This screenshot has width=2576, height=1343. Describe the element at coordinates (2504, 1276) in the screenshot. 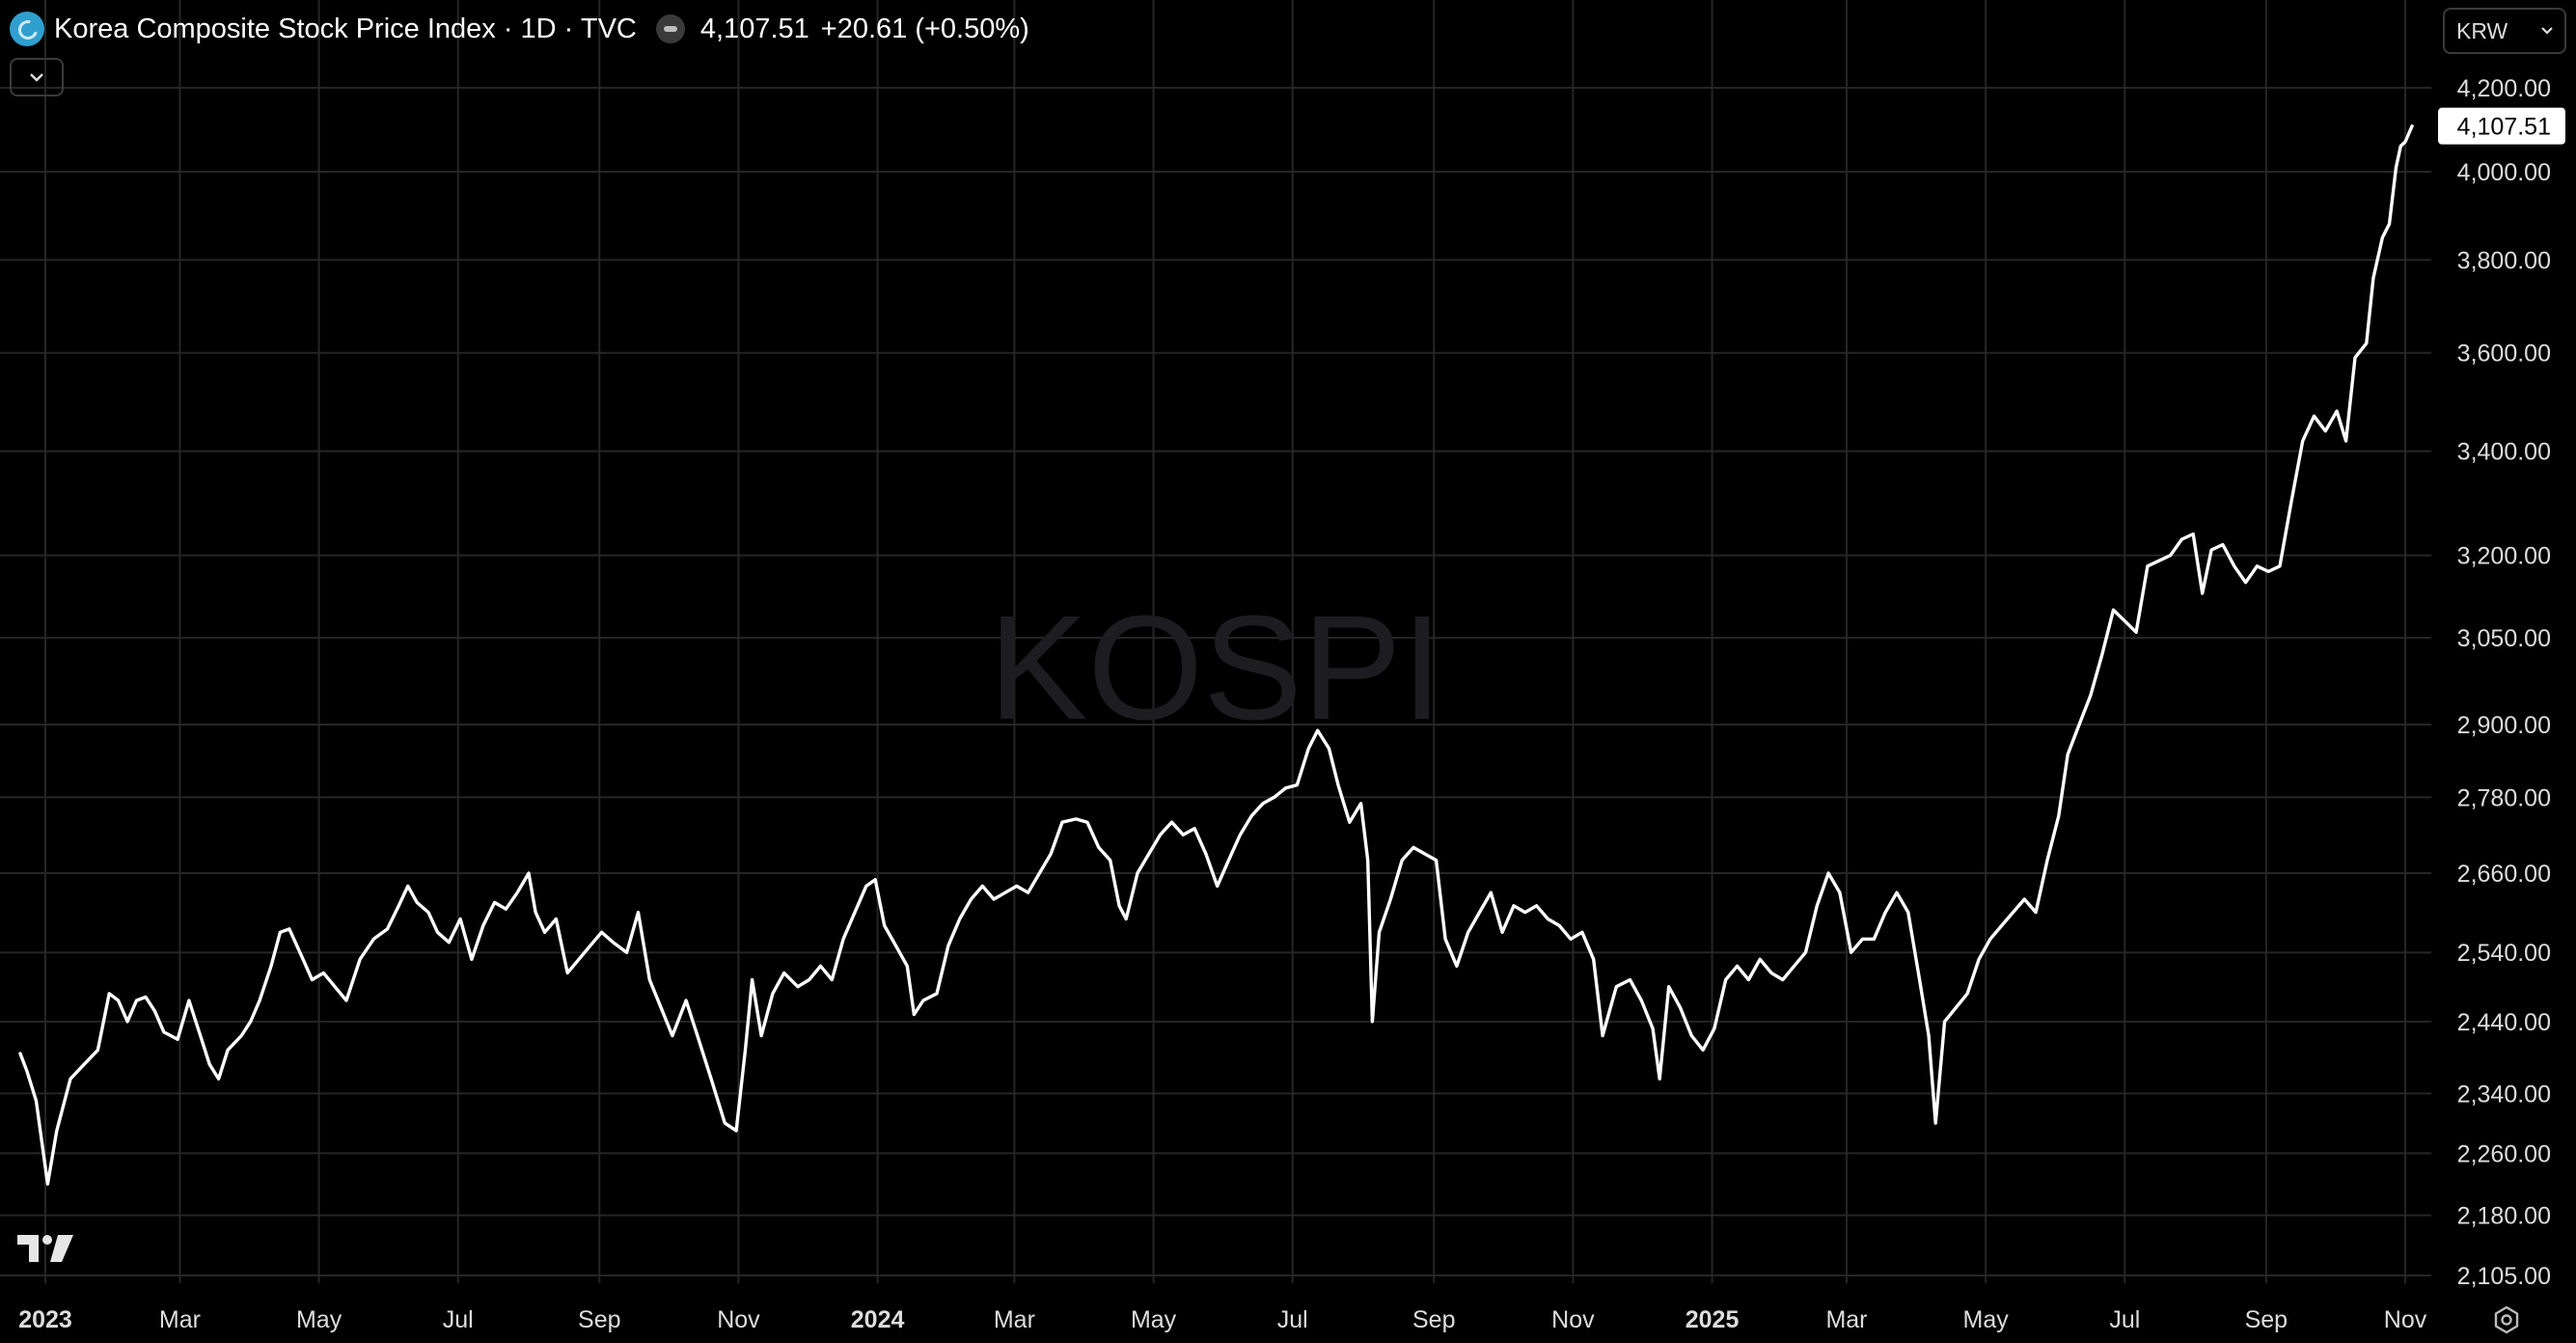

I see `y-tick-label: 2,105.00` at that location.